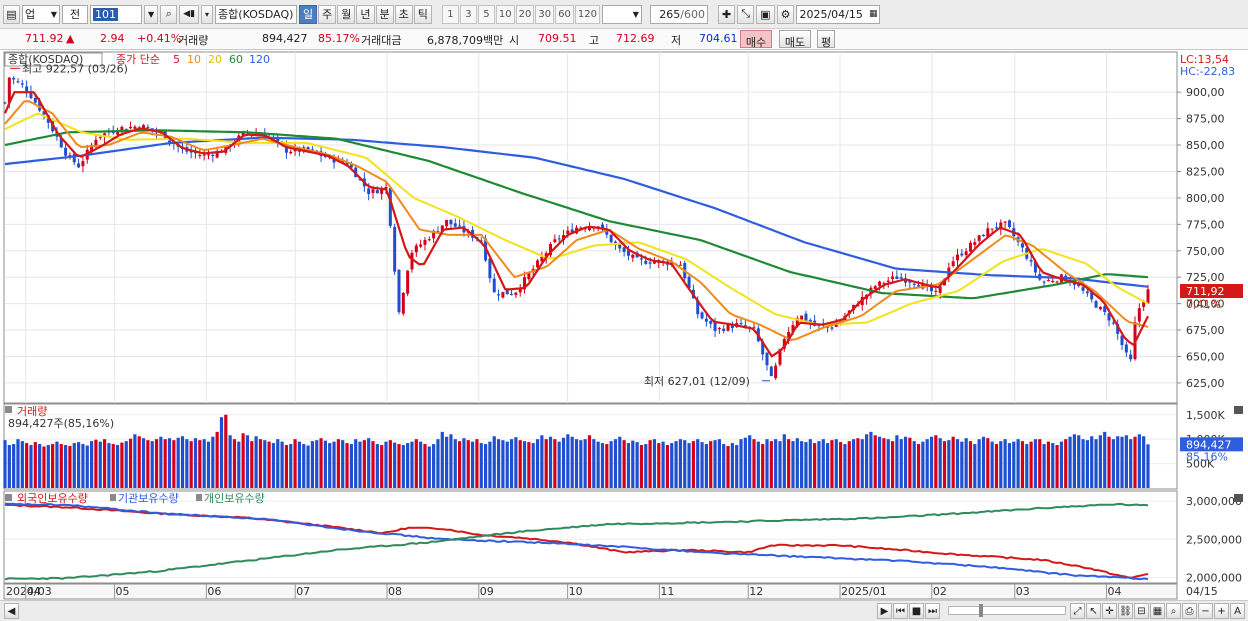 The width and height of the screenshot is (1248, 621). Describe the element at coordinates (1189, 611) in the screenshot. I see `print-icon: ⎙` at that location.